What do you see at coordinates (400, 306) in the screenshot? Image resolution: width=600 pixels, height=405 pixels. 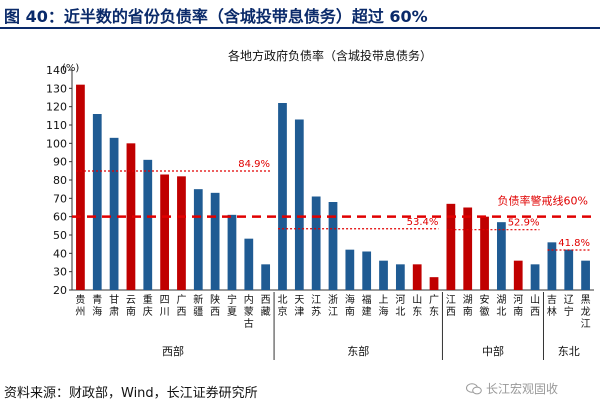 I see `x-tick-label: 河北` at bounding box center [400, 306].